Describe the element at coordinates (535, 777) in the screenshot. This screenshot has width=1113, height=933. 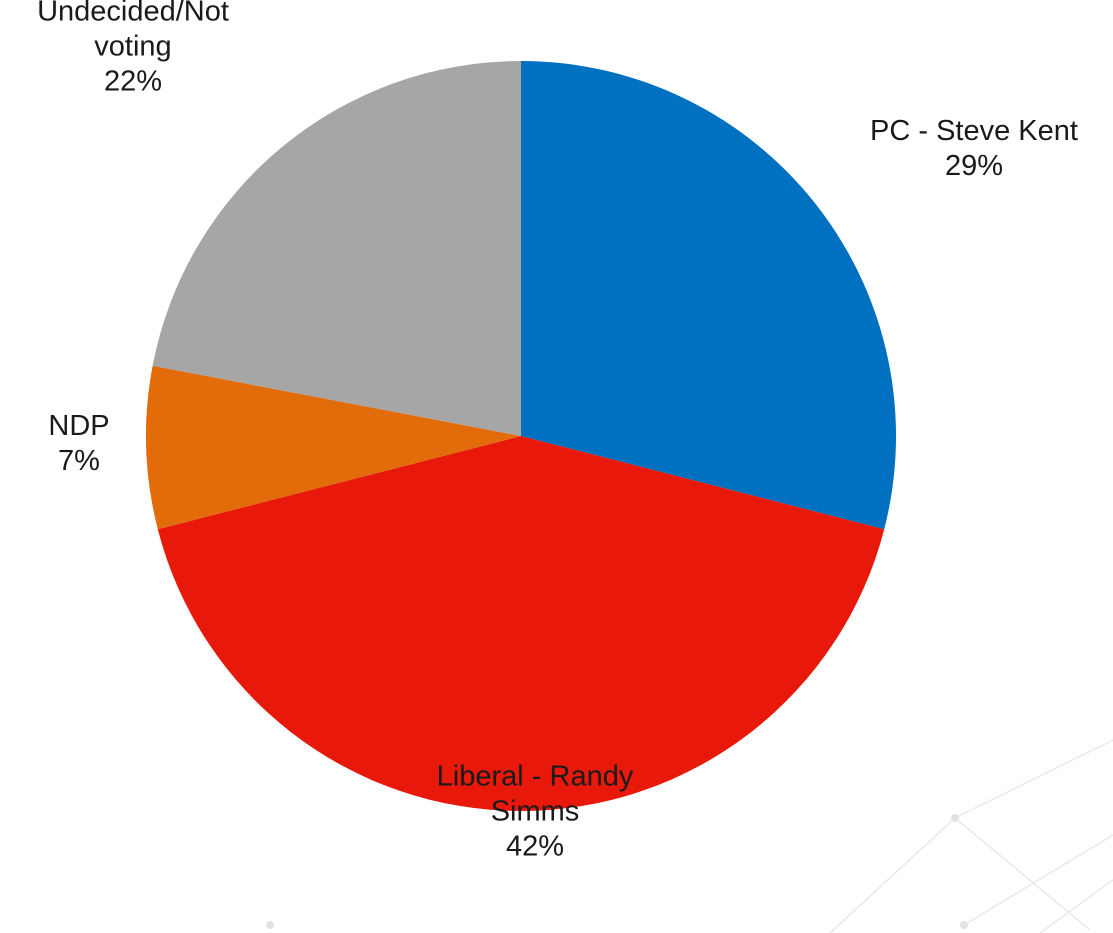
I see `slice-name-label: Liberal - Randy` at that location.